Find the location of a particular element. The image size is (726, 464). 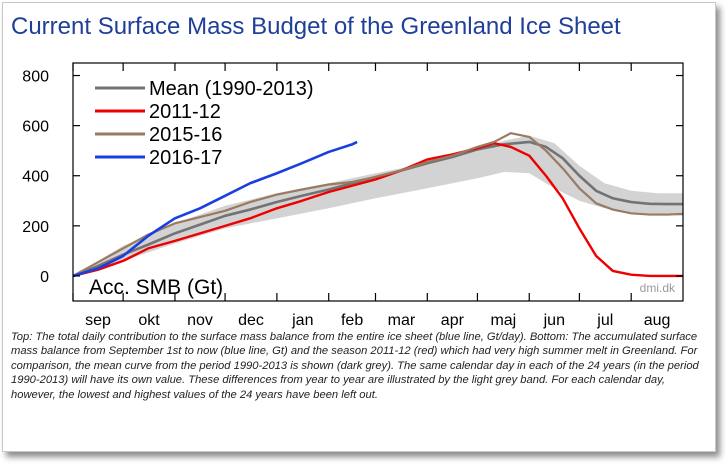

legend-label: 2011-12 is located at coordinates (185, 112).